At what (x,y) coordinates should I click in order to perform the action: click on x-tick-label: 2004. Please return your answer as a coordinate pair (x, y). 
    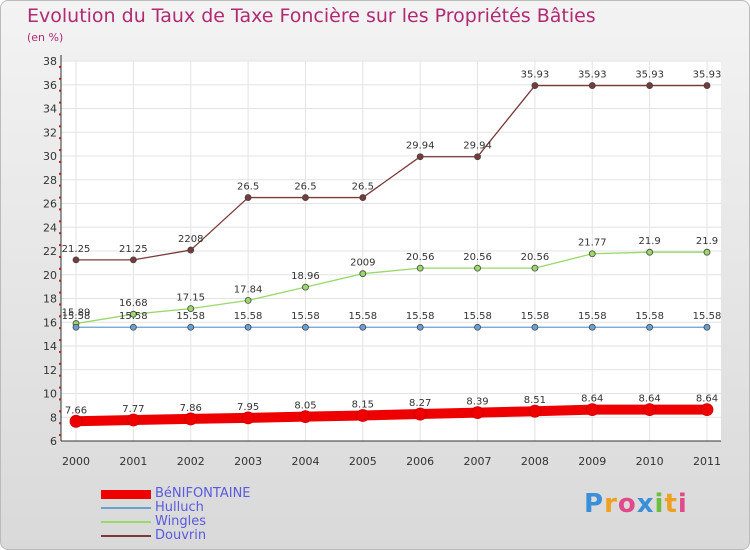
    Looking at the image, I should click on (305, 461).